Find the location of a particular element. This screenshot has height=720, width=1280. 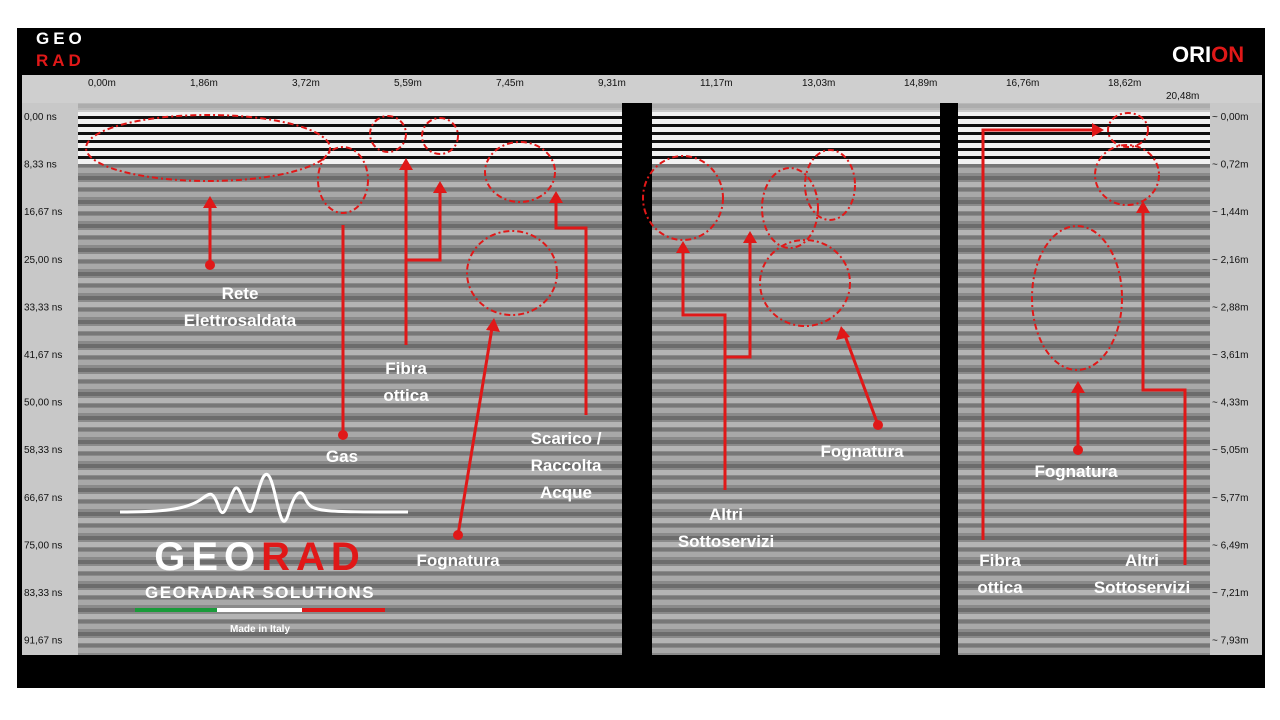

time-label: 75,00 ns is located at coordinates (43, 545).